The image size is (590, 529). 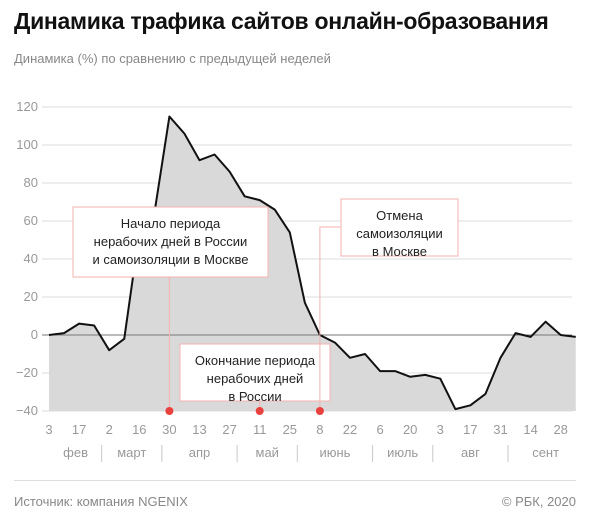 What do you see at coordinates (171, 259) in the screenshot?
I see `annotation-text: и самоизоляции в Москве` at bounding box center [171, 259].